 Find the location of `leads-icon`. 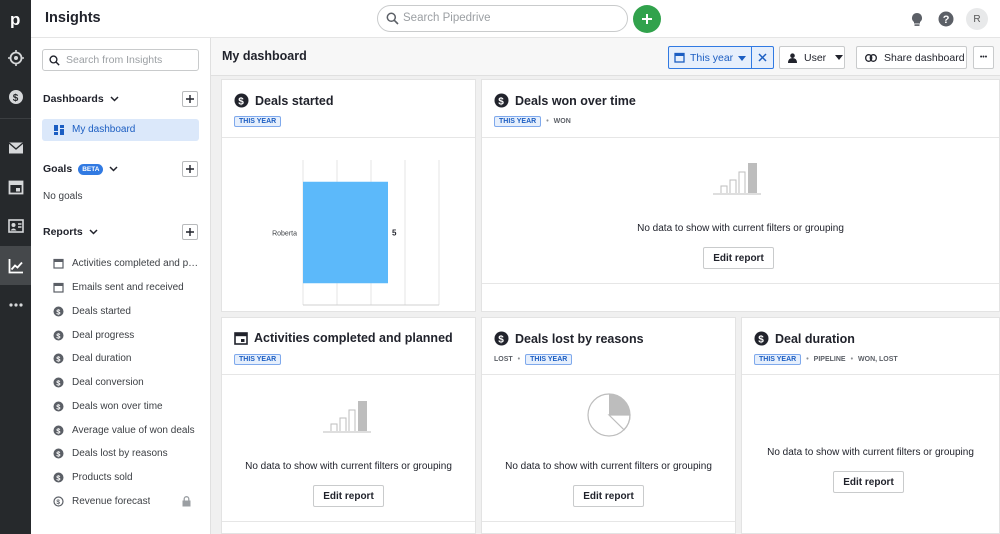

leads-icon is located at coordinates (15, 57).